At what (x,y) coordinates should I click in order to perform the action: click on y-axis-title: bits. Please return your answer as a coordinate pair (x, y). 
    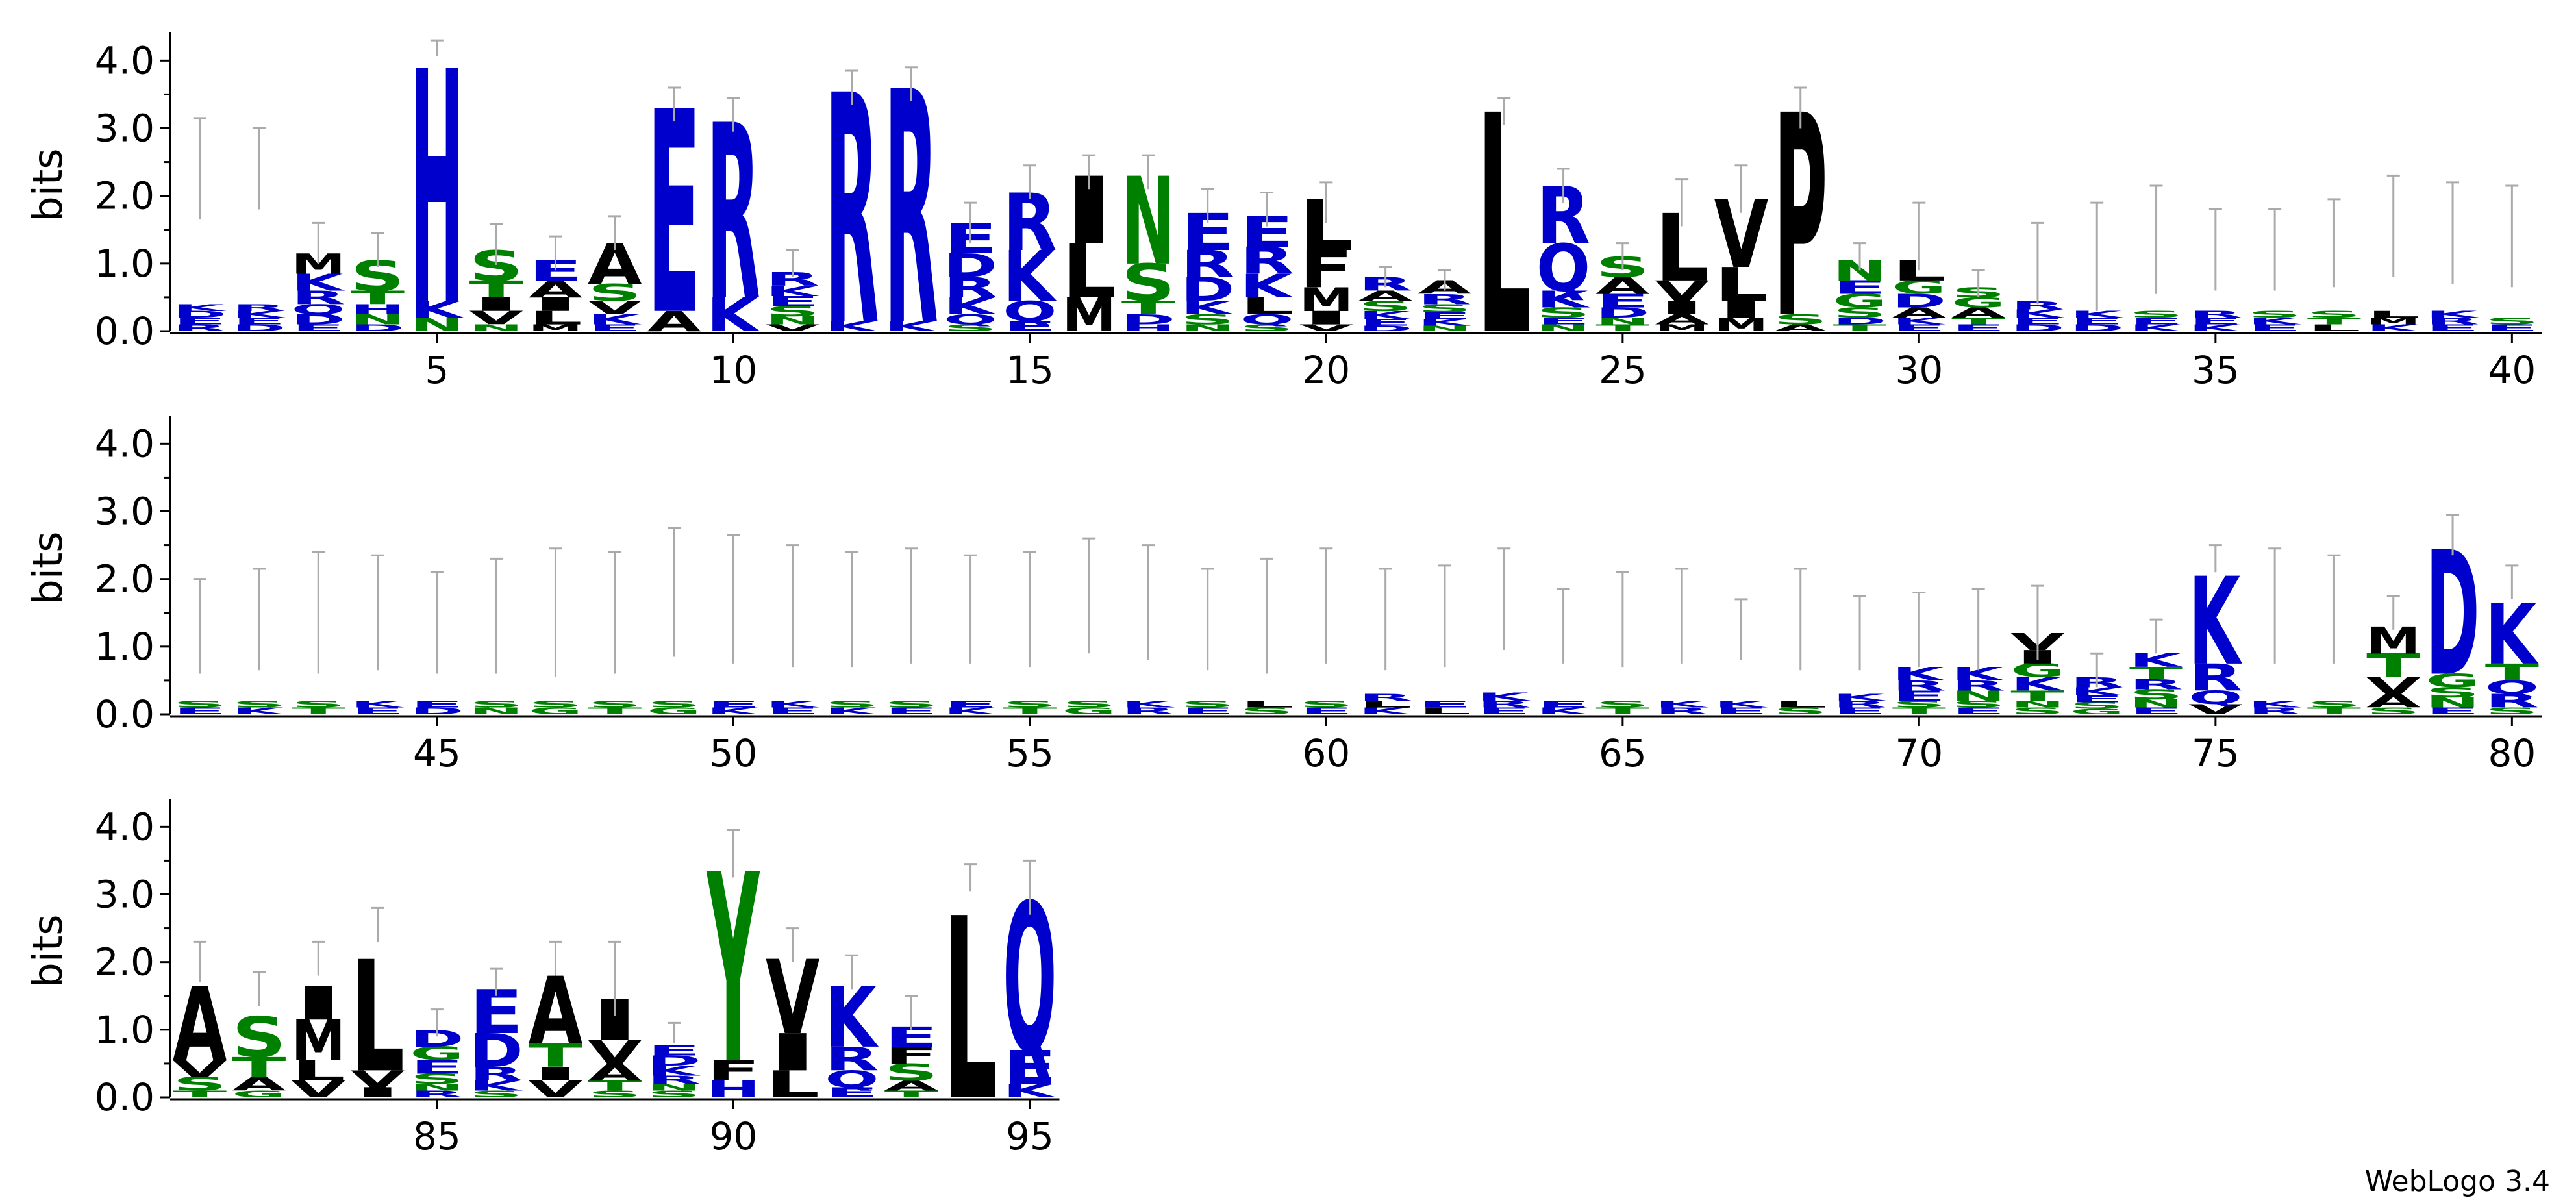
    Looking at the image, I should click on (47, 568).